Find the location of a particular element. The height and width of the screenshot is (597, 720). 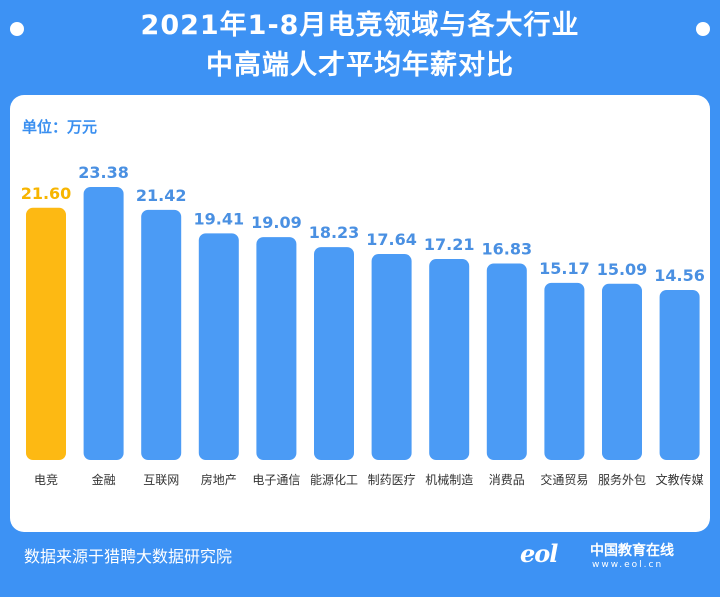

decorative-dot-right is located at coordinates (703, 29).